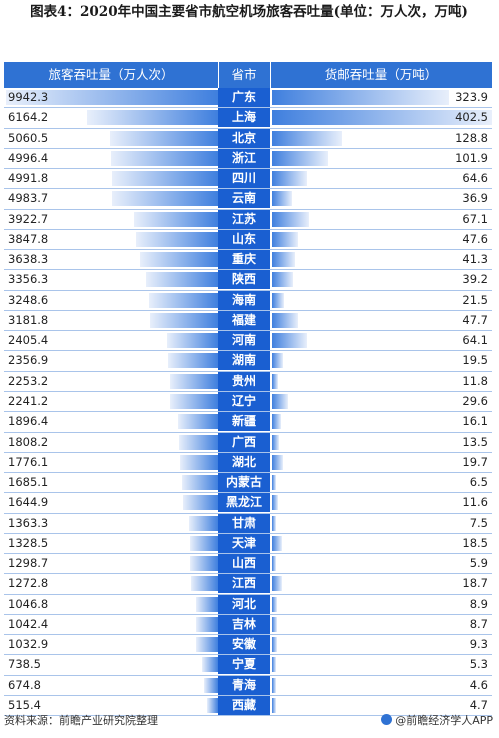 The image size is (499, 738). Describe the element at coordinates (28, 502) in the screenshot. I see `passenger-value: 1644.9` at that location.